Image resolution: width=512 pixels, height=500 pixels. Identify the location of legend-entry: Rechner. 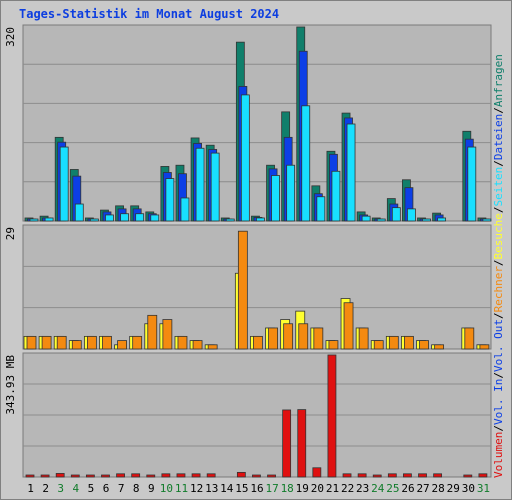
(498, 289).